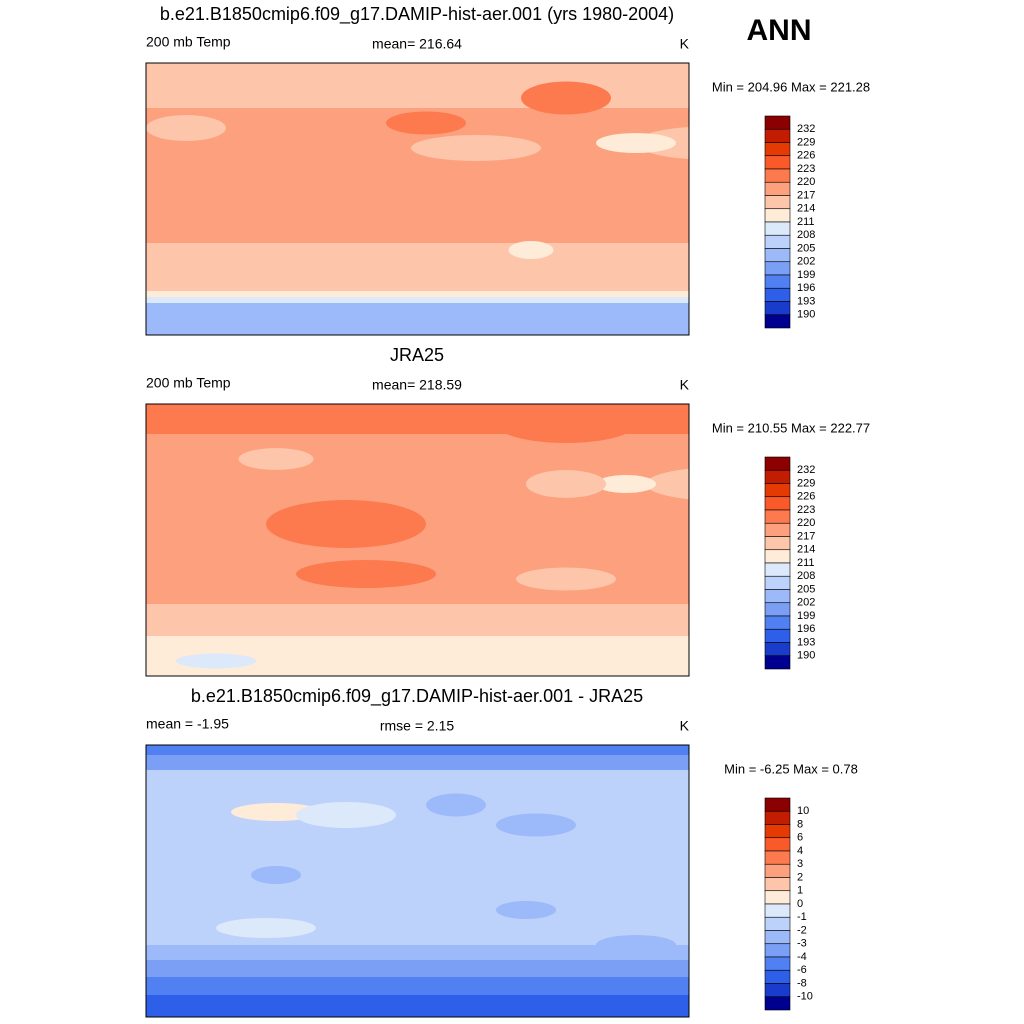  I want to click on center-label: mean= 216.64, so click(417, 44).